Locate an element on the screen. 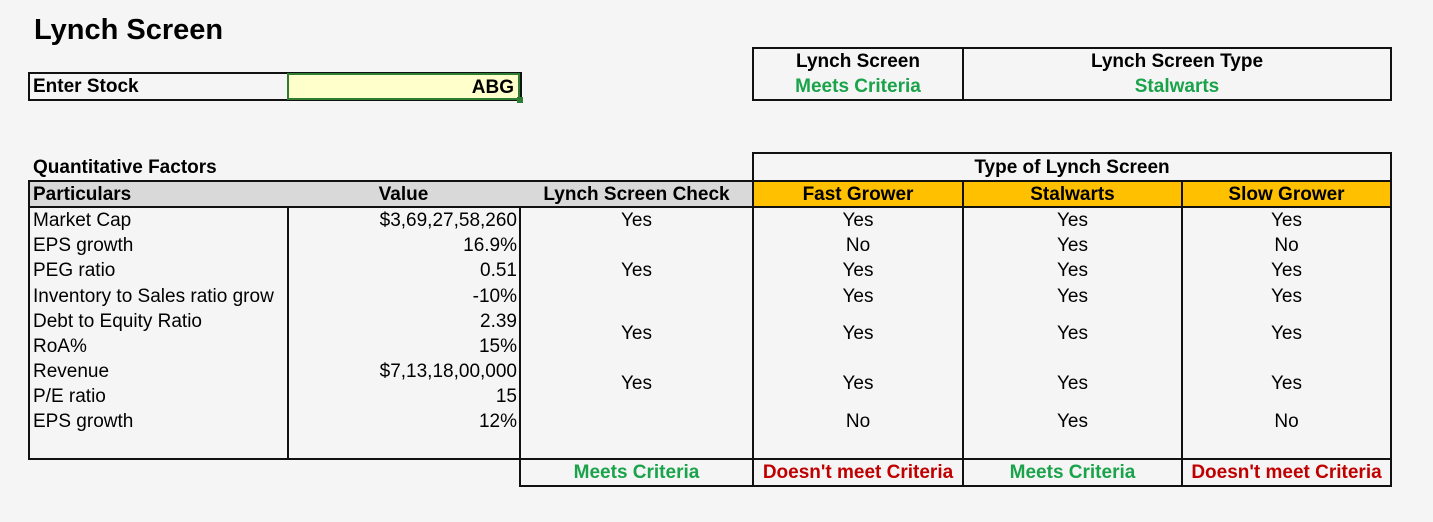  enter-stock-row is located at coordinates (275, 86).